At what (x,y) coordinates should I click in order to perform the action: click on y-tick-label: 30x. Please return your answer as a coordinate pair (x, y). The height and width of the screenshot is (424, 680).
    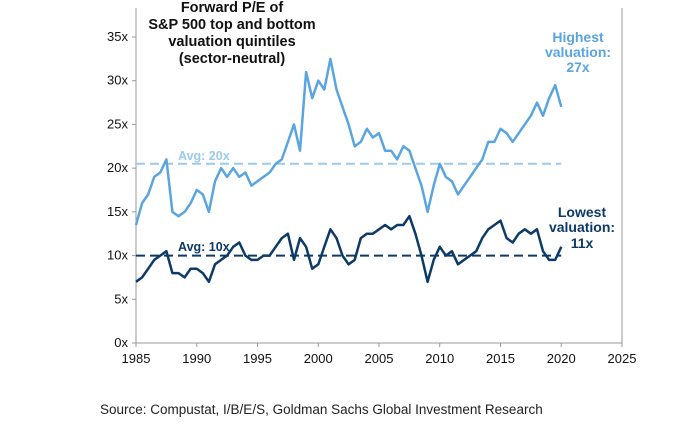
    Looking at the image, I should click on (117, 80).